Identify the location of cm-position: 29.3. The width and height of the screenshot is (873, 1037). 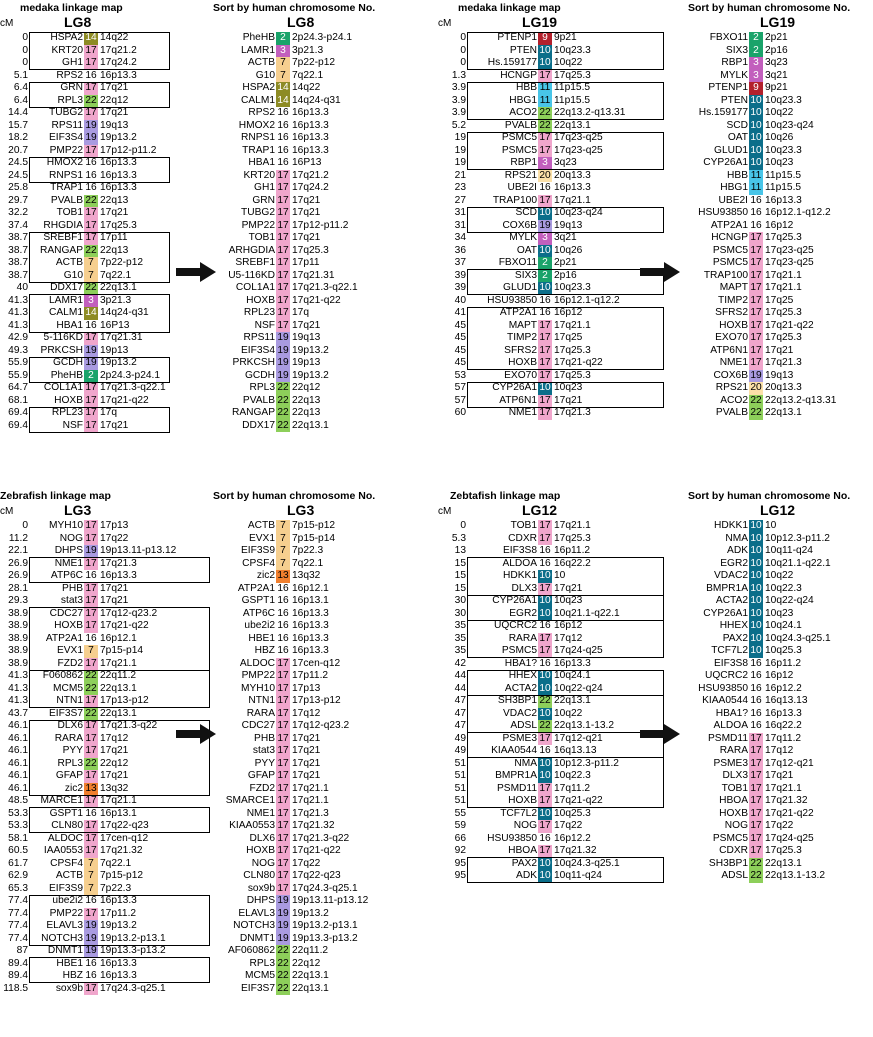
(18, 600).